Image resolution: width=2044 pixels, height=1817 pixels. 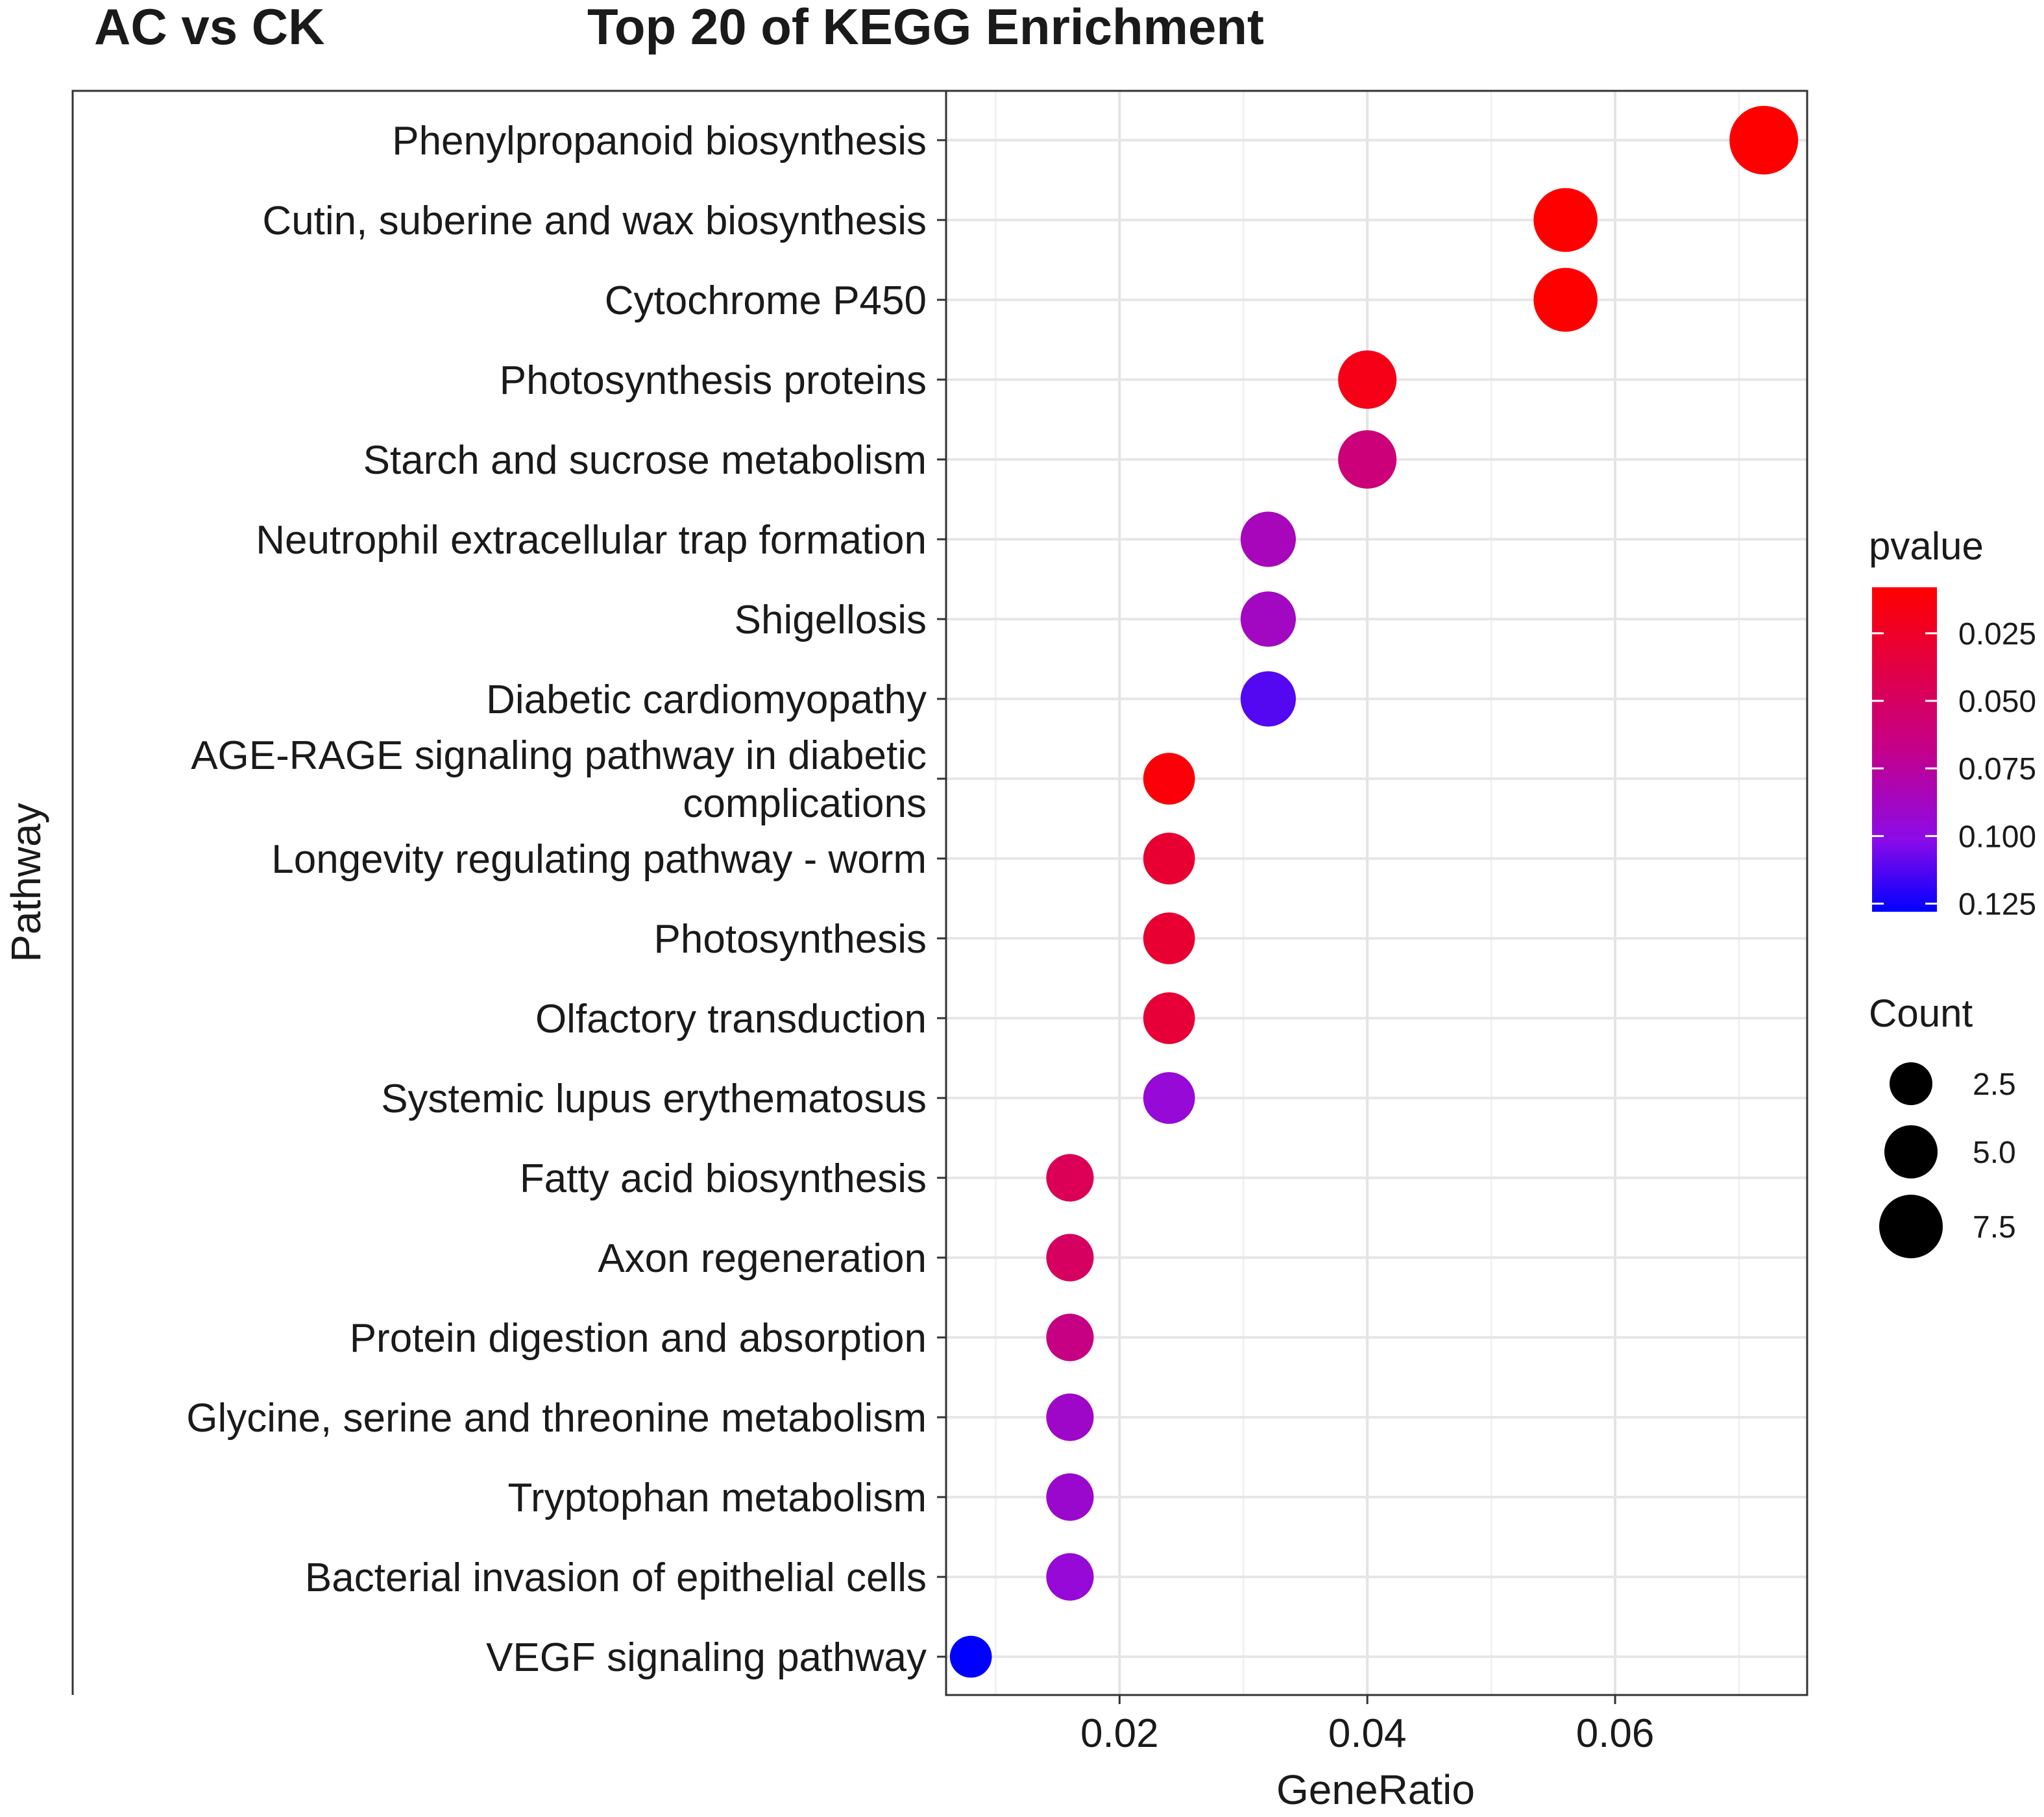 I want to click on pathway-label: Glycine, serine and threonine metabolism, so click(x=556, y=1418).